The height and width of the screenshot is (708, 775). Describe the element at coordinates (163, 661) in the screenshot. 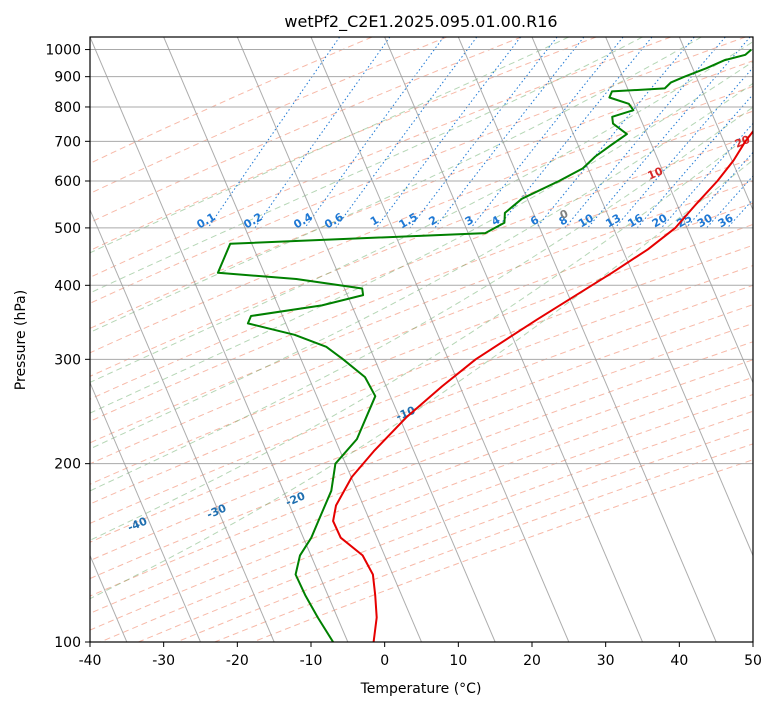

I see `x-tick-label: -30` at that location.